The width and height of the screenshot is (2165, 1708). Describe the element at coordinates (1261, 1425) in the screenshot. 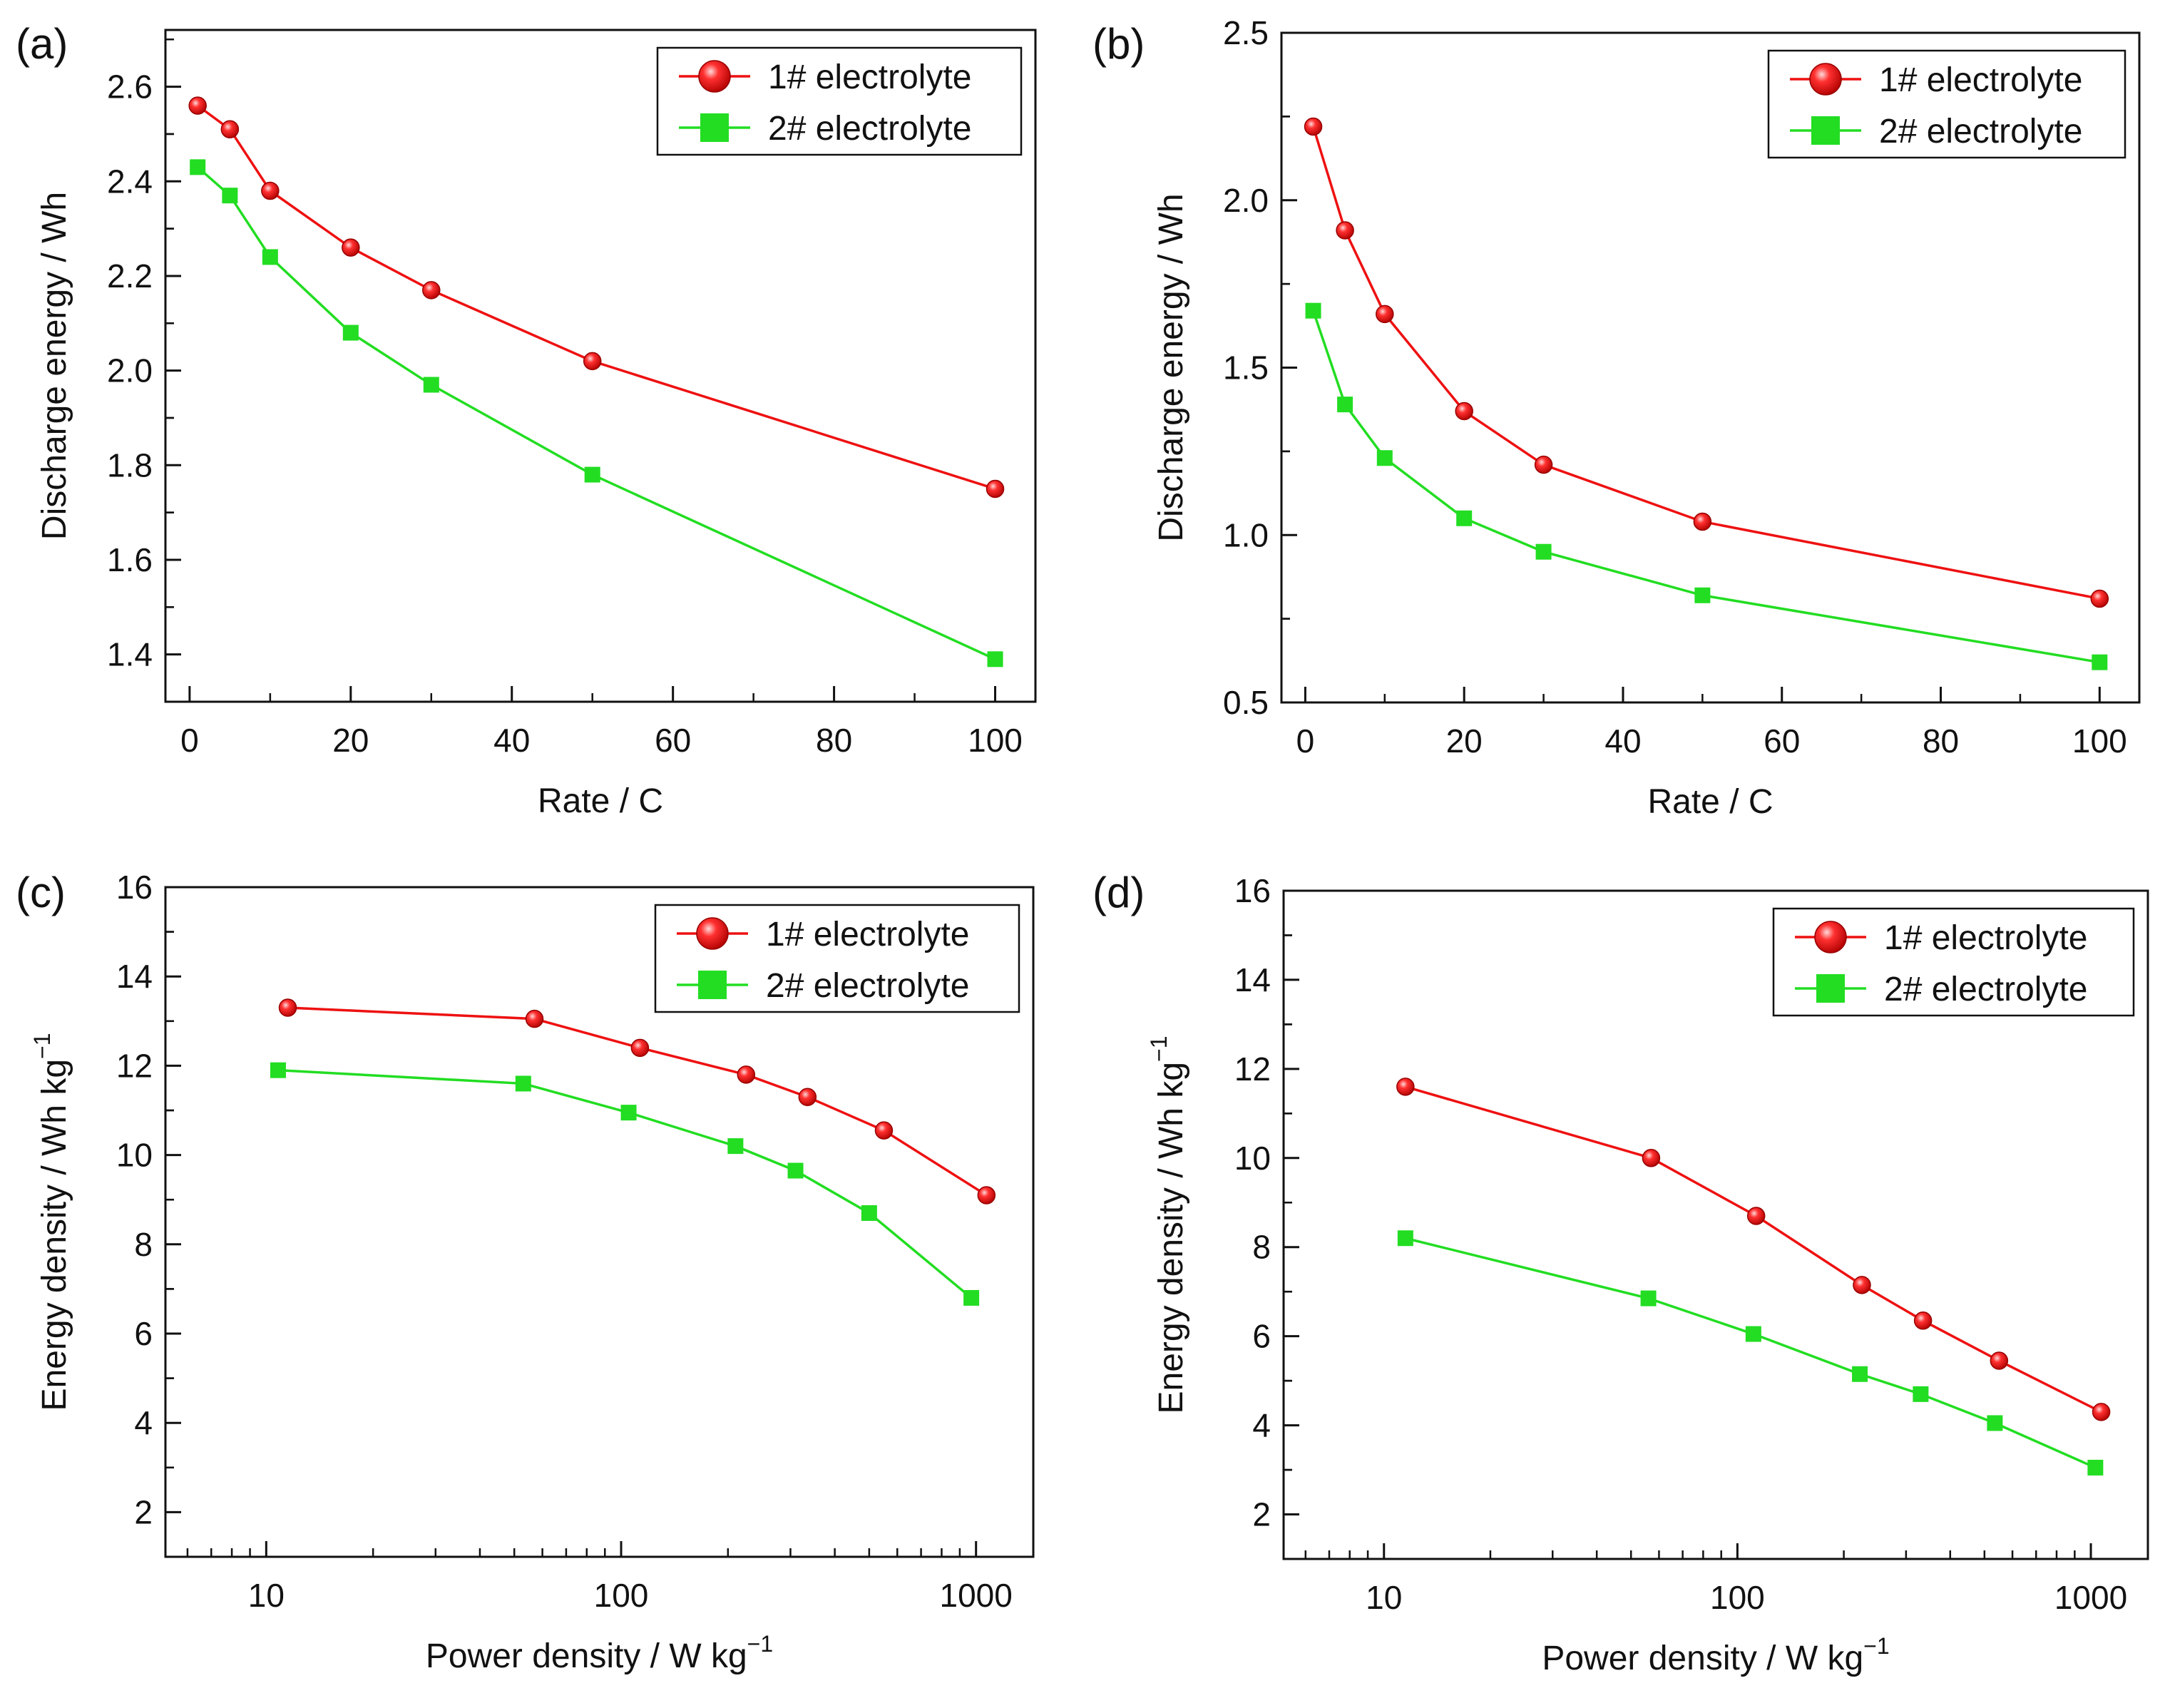

I see `y-tick-label: 4` at that location.